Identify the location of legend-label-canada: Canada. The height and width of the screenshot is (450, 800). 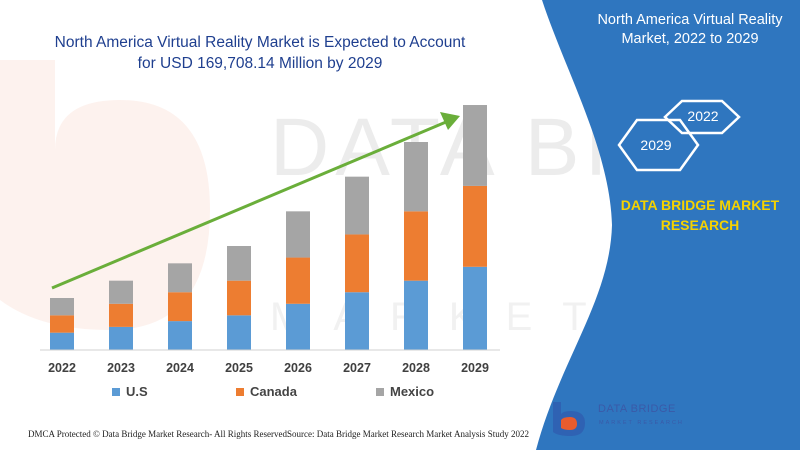
(273, 391).